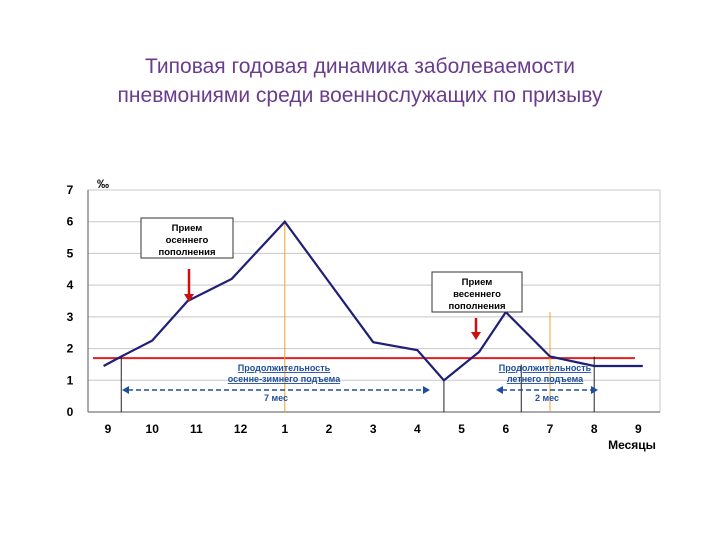 The image size is (720, 540). What do you see at coordinates (103, 184) in the screenshot?
I see `y-axis-unit: ‰` at bounding box center [103, 184].